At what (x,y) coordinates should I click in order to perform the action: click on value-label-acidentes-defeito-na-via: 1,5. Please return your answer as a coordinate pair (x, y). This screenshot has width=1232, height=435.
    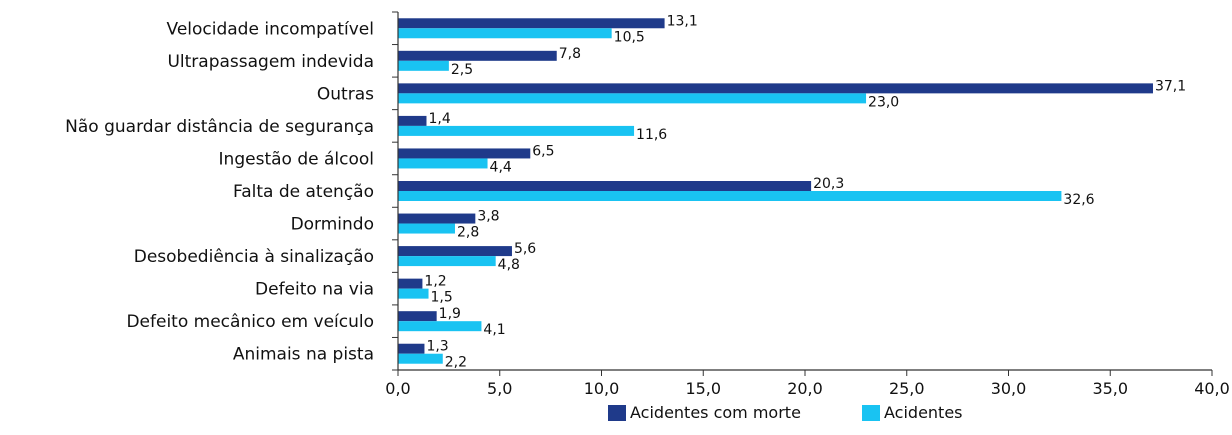
    Looking at the image, I should click on (442, 298).